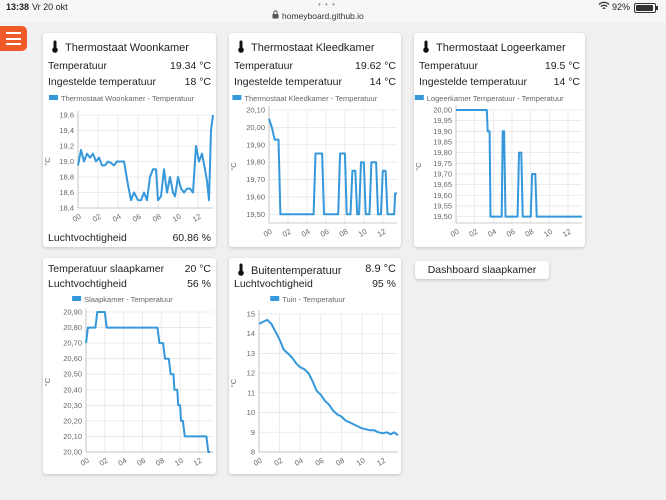  Describe the element at coordinates (323, 16) in the screenshot. I see `address-bar-url: homeyboard.github.io` at that location.